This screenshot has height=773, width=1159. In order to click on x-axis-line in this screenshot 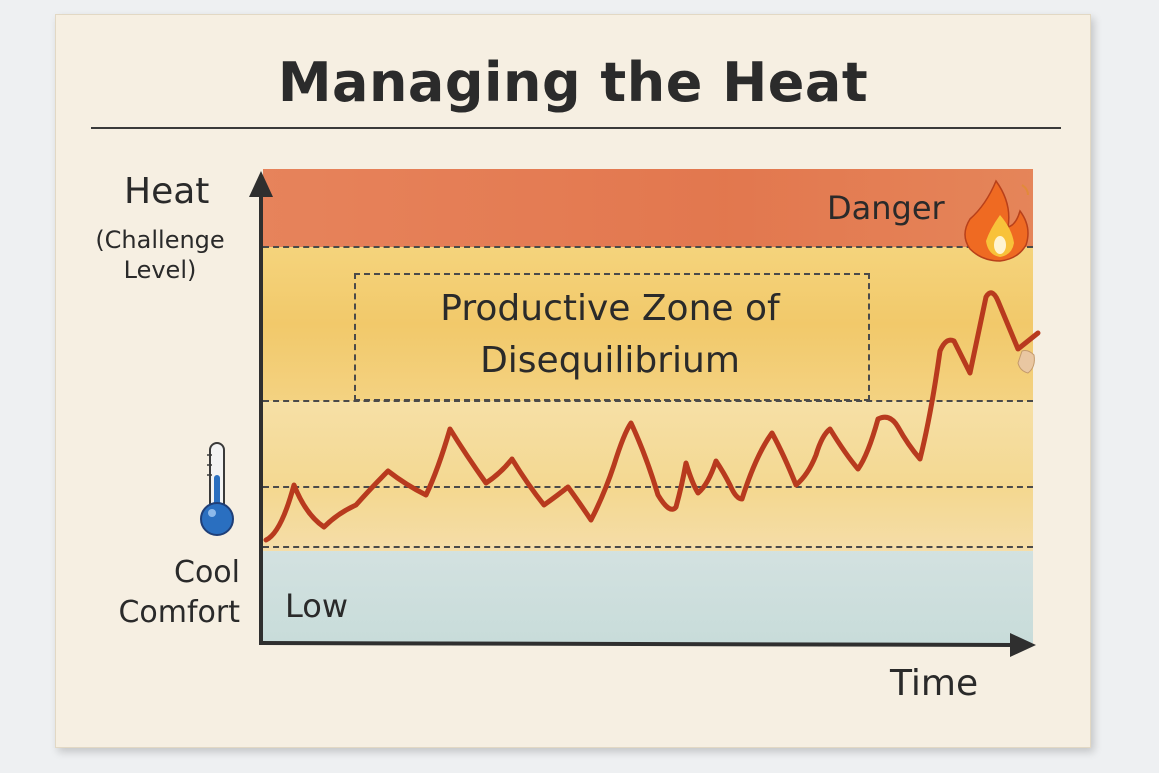, I will do `click(638, 644)`.